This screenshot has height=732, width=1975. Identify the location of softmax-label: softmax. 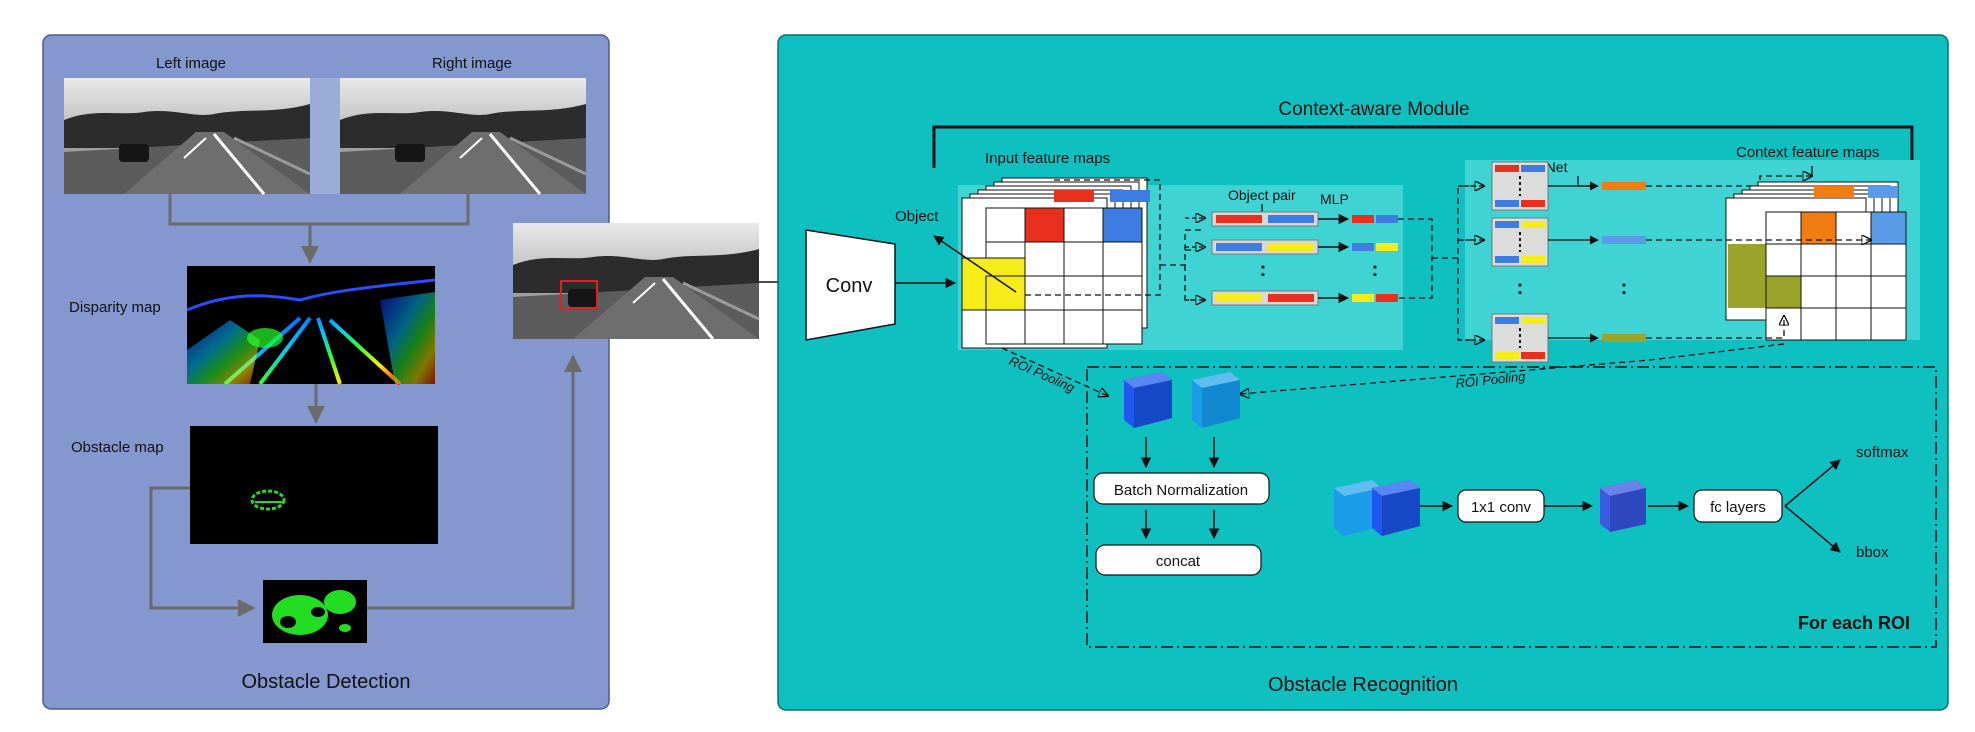
(1882, 452).